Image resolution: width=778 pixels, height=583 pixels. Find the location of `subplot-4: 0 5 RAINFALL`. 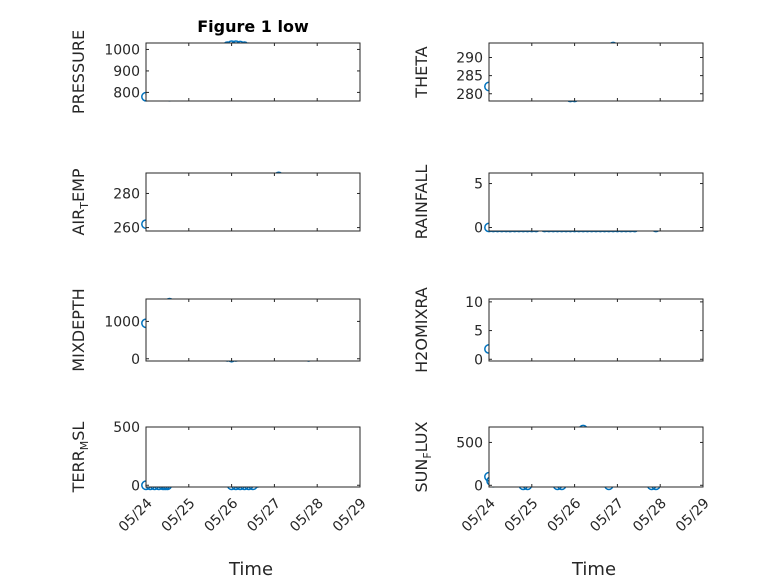

subplot-4: 0 5 RAINFALL is located at coordinates (558, 202).